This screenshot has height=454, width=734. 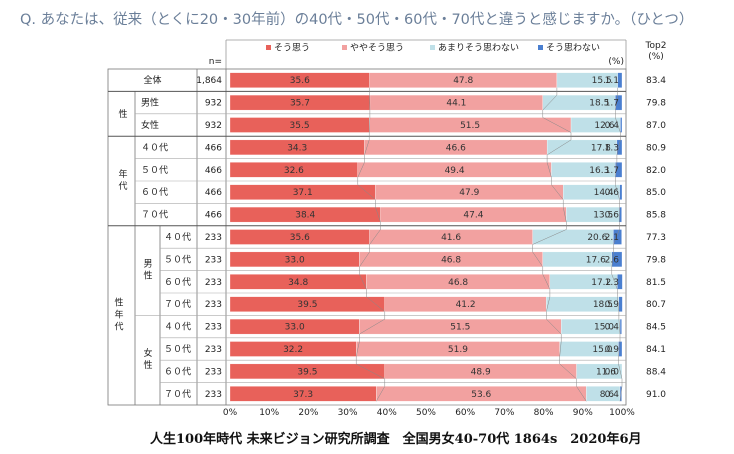 What do you see at coordinates (455, 171) in the screenshot?
I see `data-label: 49.4` at bounding box center [455, 171].